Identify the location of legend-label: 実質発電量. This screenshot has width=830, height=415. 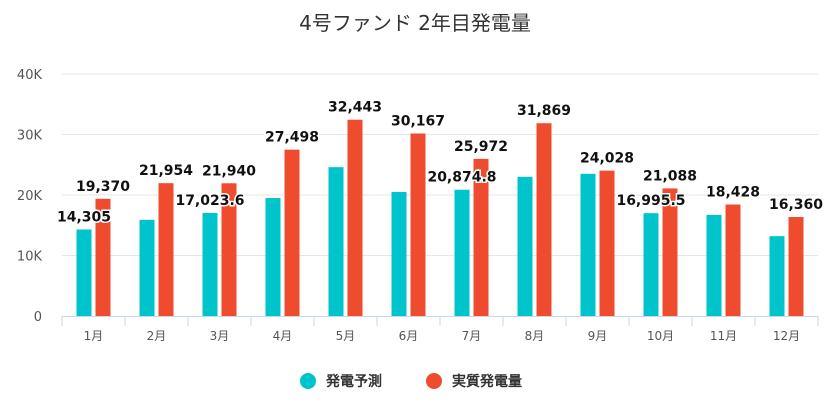
(487, 381).